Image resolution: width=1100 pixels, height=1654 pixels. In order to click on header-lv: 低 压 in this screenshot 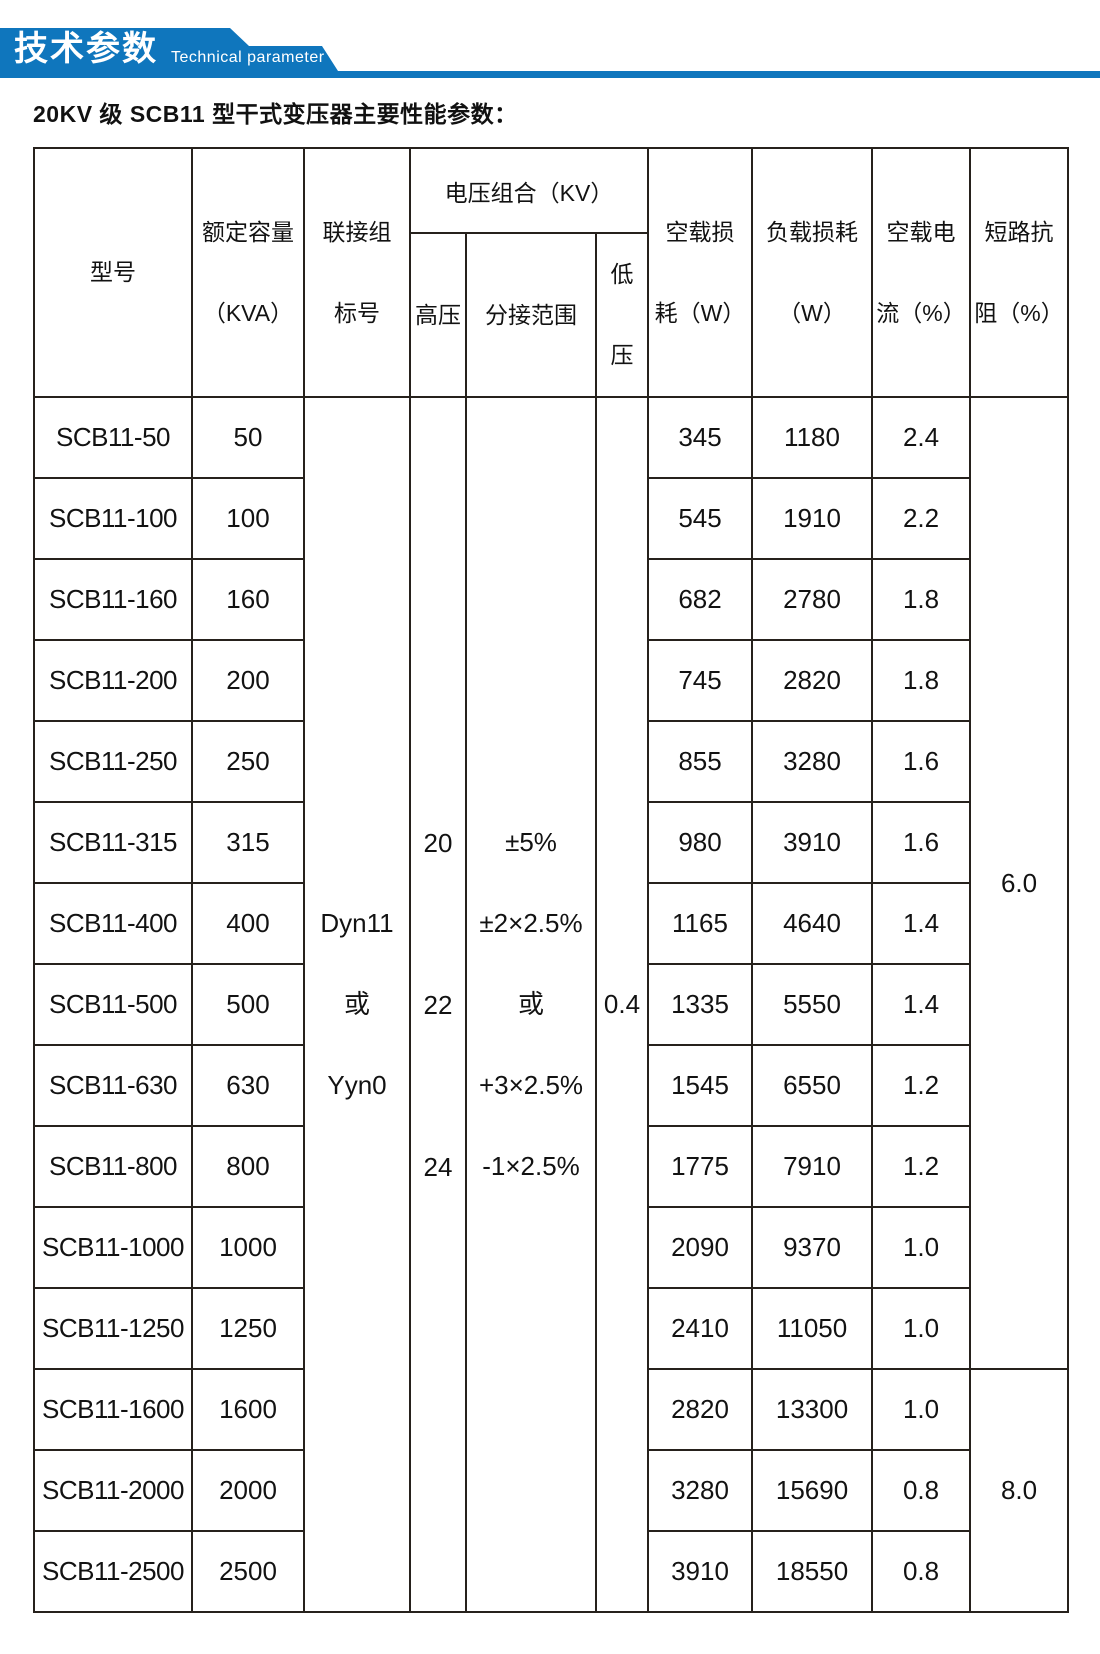, I will do `click(622, 315)`.